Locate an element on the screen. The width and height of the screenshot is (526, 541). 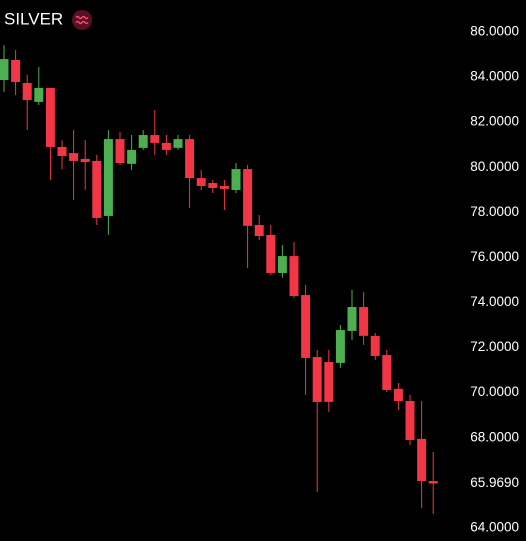
y-tick-label: 64.0000 is located at coordinates (494, 526).